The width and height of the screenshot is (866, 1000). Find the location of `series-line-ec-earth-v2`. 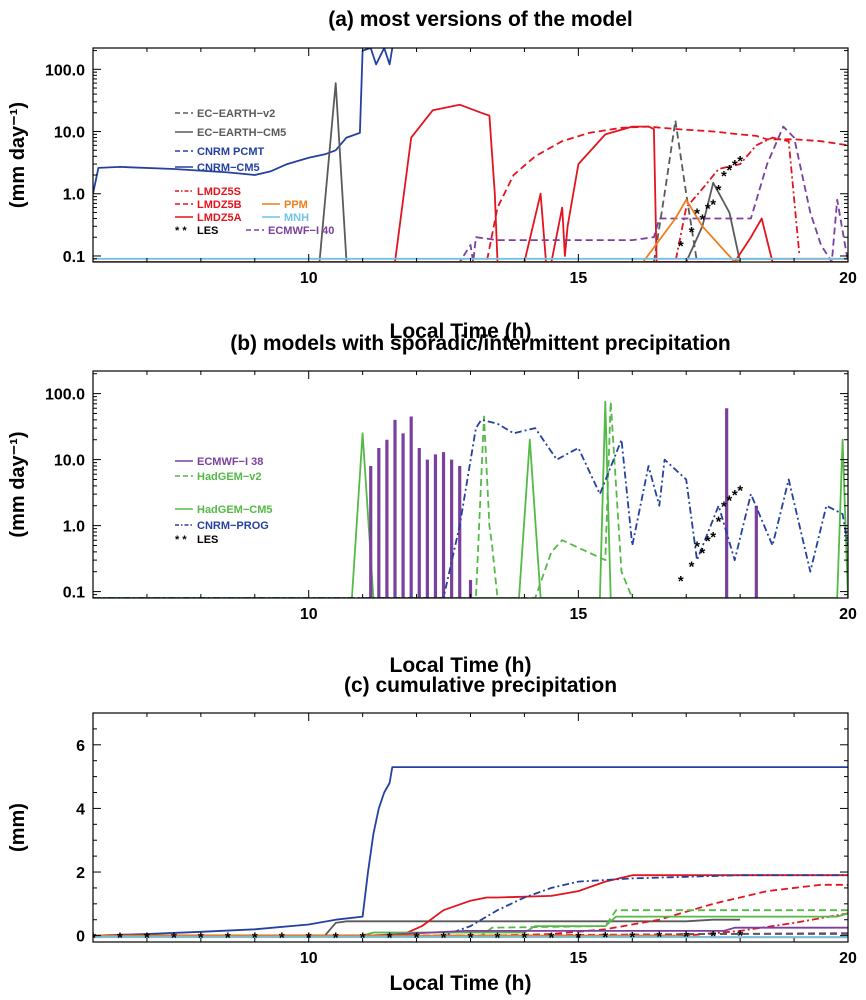

series-line-ec-earth-v2 is located at coordinates (470, 935).